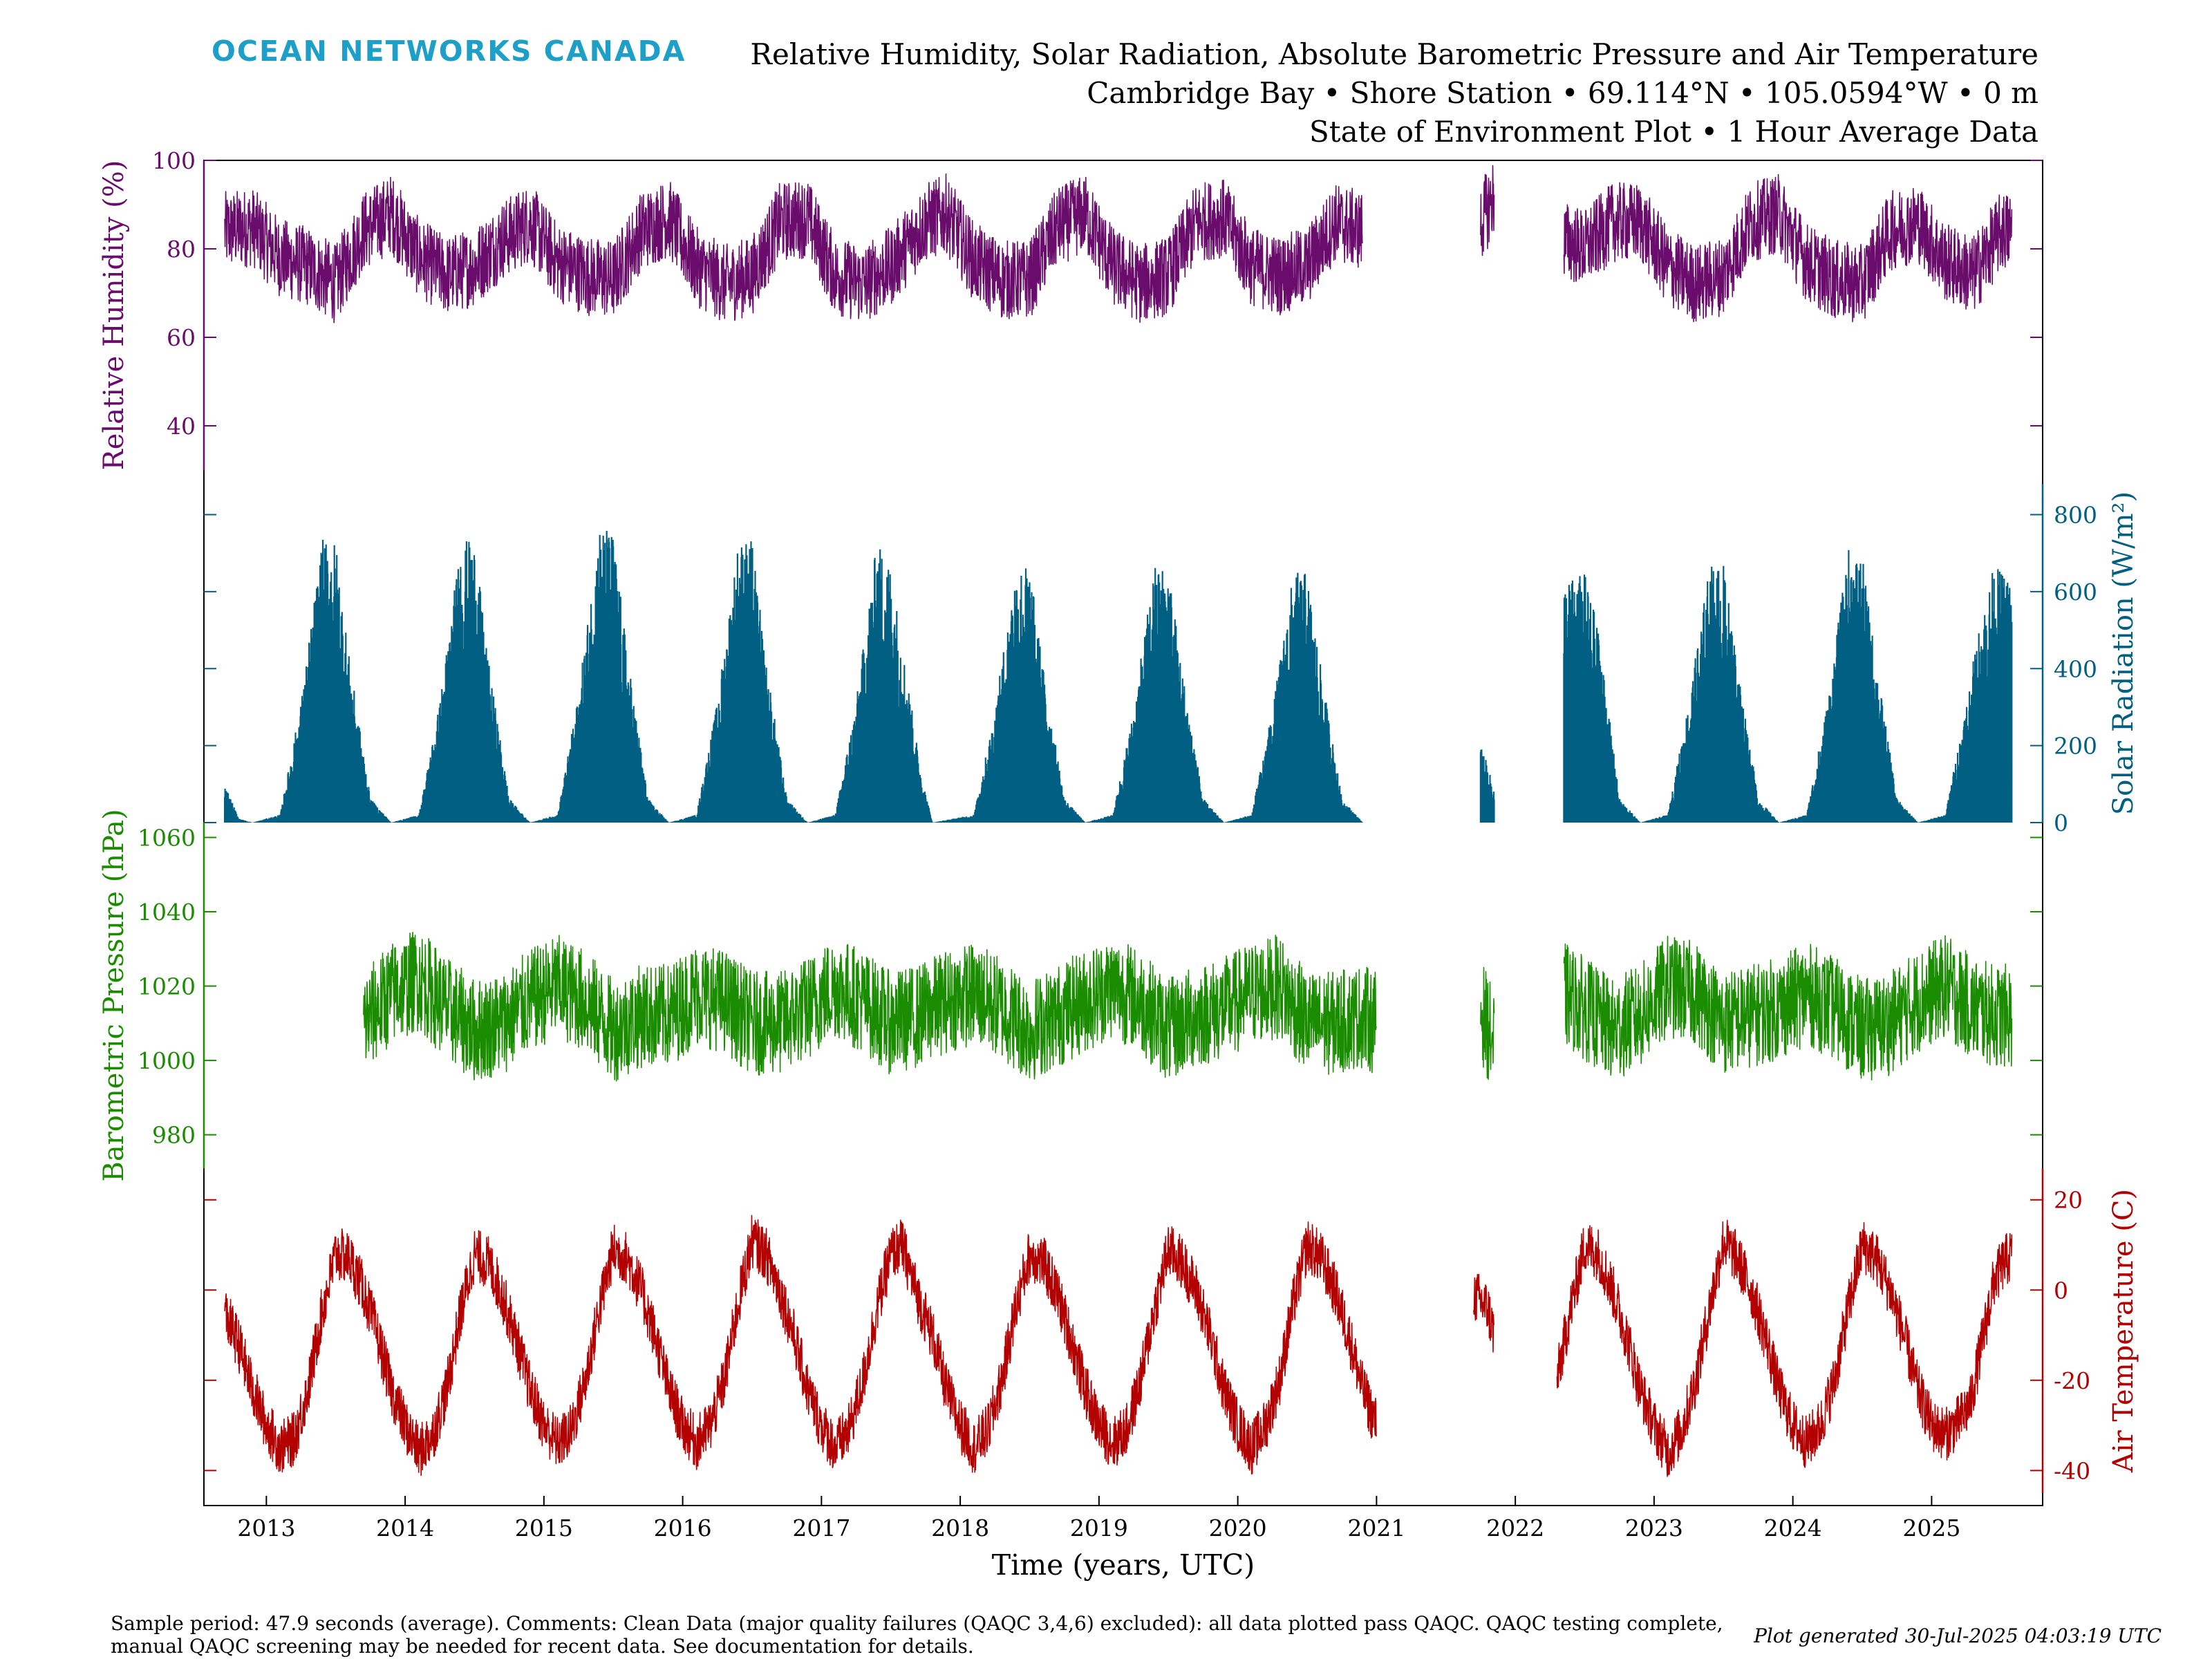 This screenshot has height=1659, width=2212. What do you see at coordinates (1376, 1528) in the screenshot?
I see `x-tick-label: 2021` at bounding box center [1376, 1528].